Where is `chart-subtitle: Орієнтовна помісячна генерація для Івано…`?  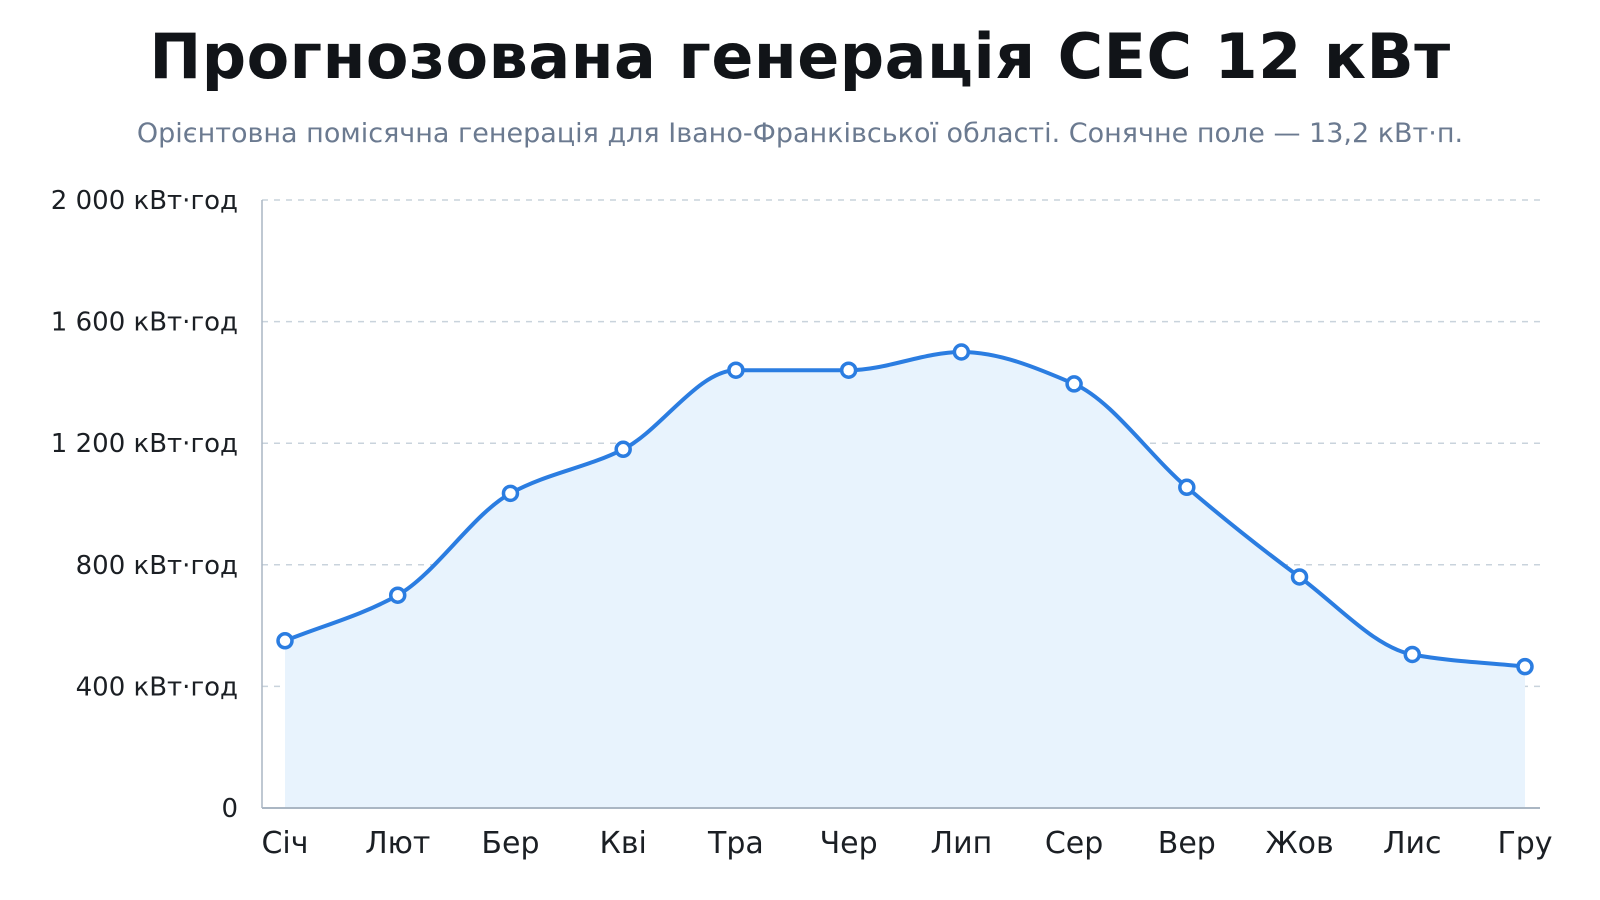
chart-subtitle: Орієнтовна помісячна генерація для Івано… is located at coordinates (800, 133).